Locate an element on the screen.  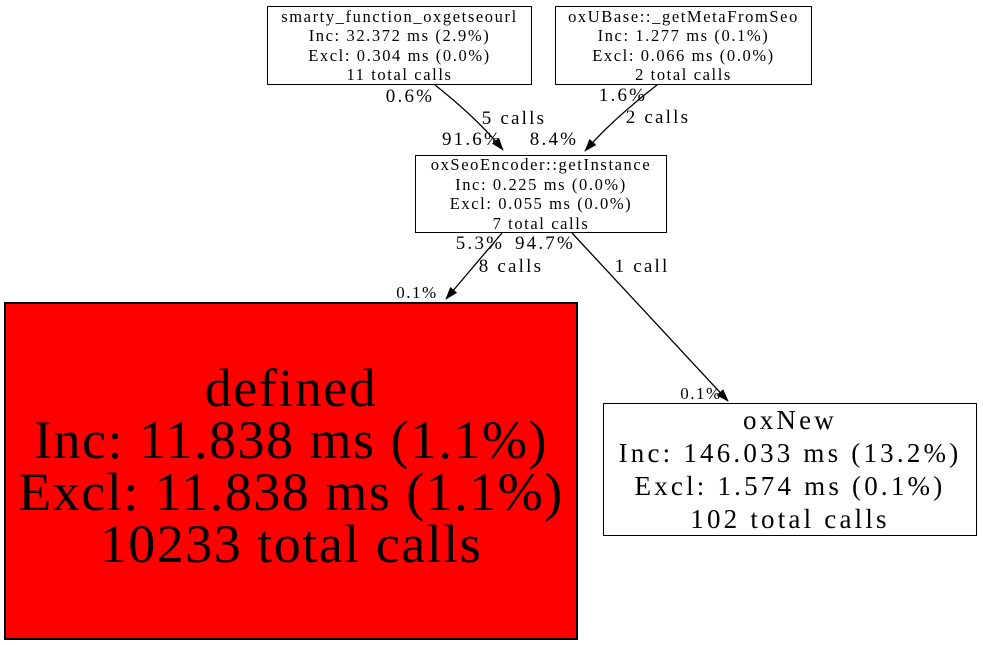
node-title: oxNew is located at coordinates (790, 419).